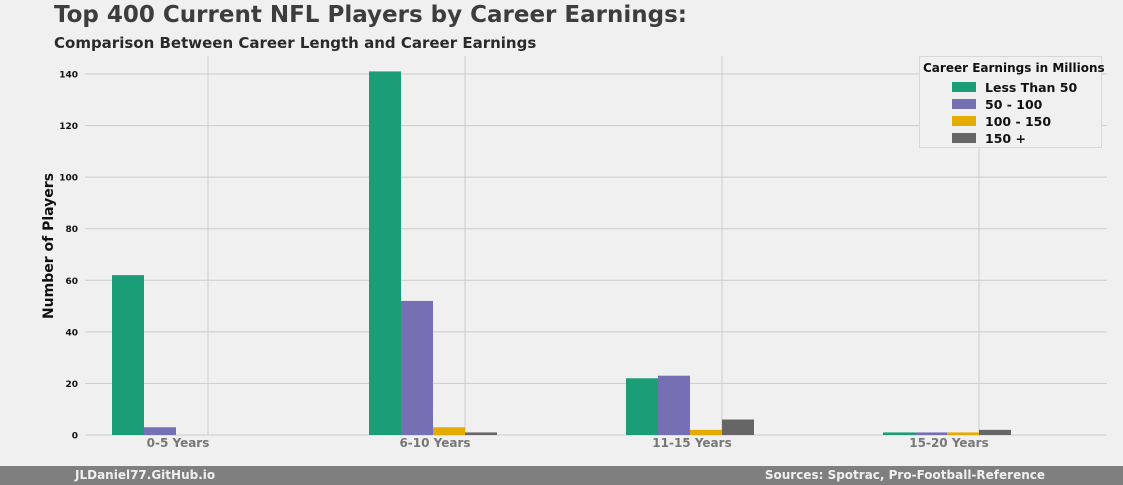 This screenshot has height=485, width=1123. What do you see at coordinates (178, 443) in the screenshot?
I see `x-tick-label: 0-5 Years` at bounding box center [178, 443].